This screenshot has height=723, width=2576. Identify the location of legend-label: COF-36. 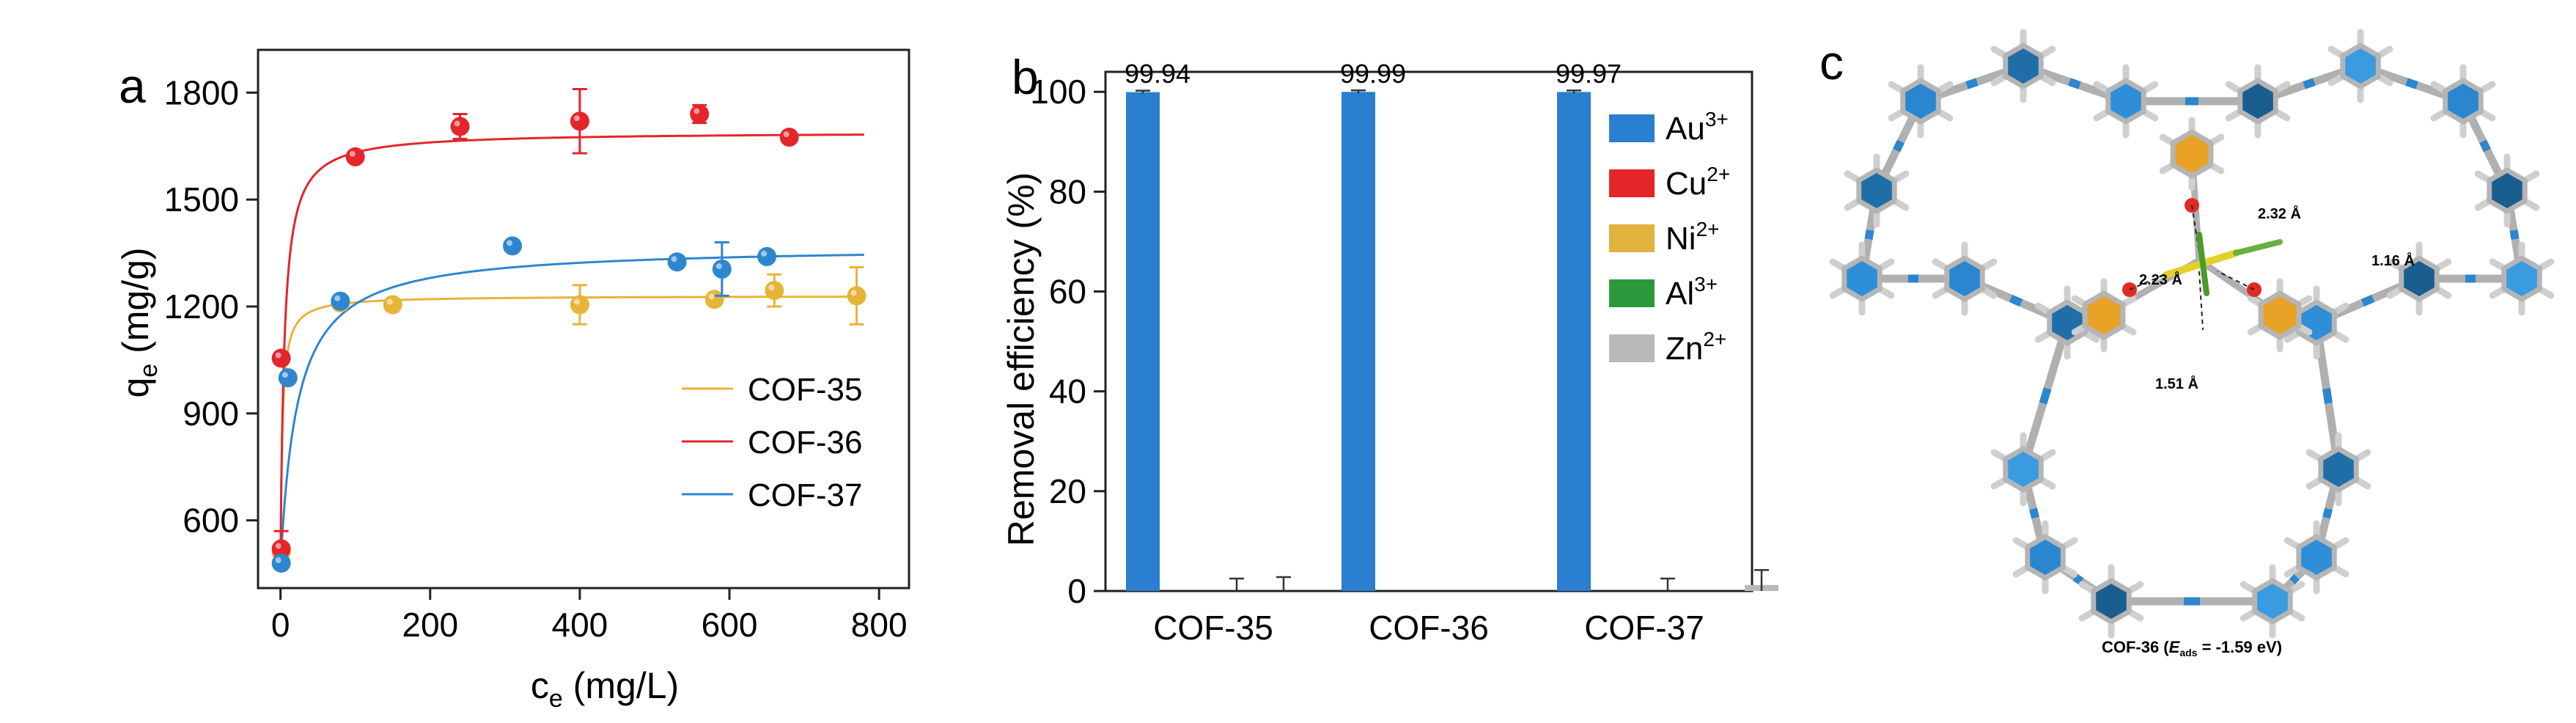
(805, 443).